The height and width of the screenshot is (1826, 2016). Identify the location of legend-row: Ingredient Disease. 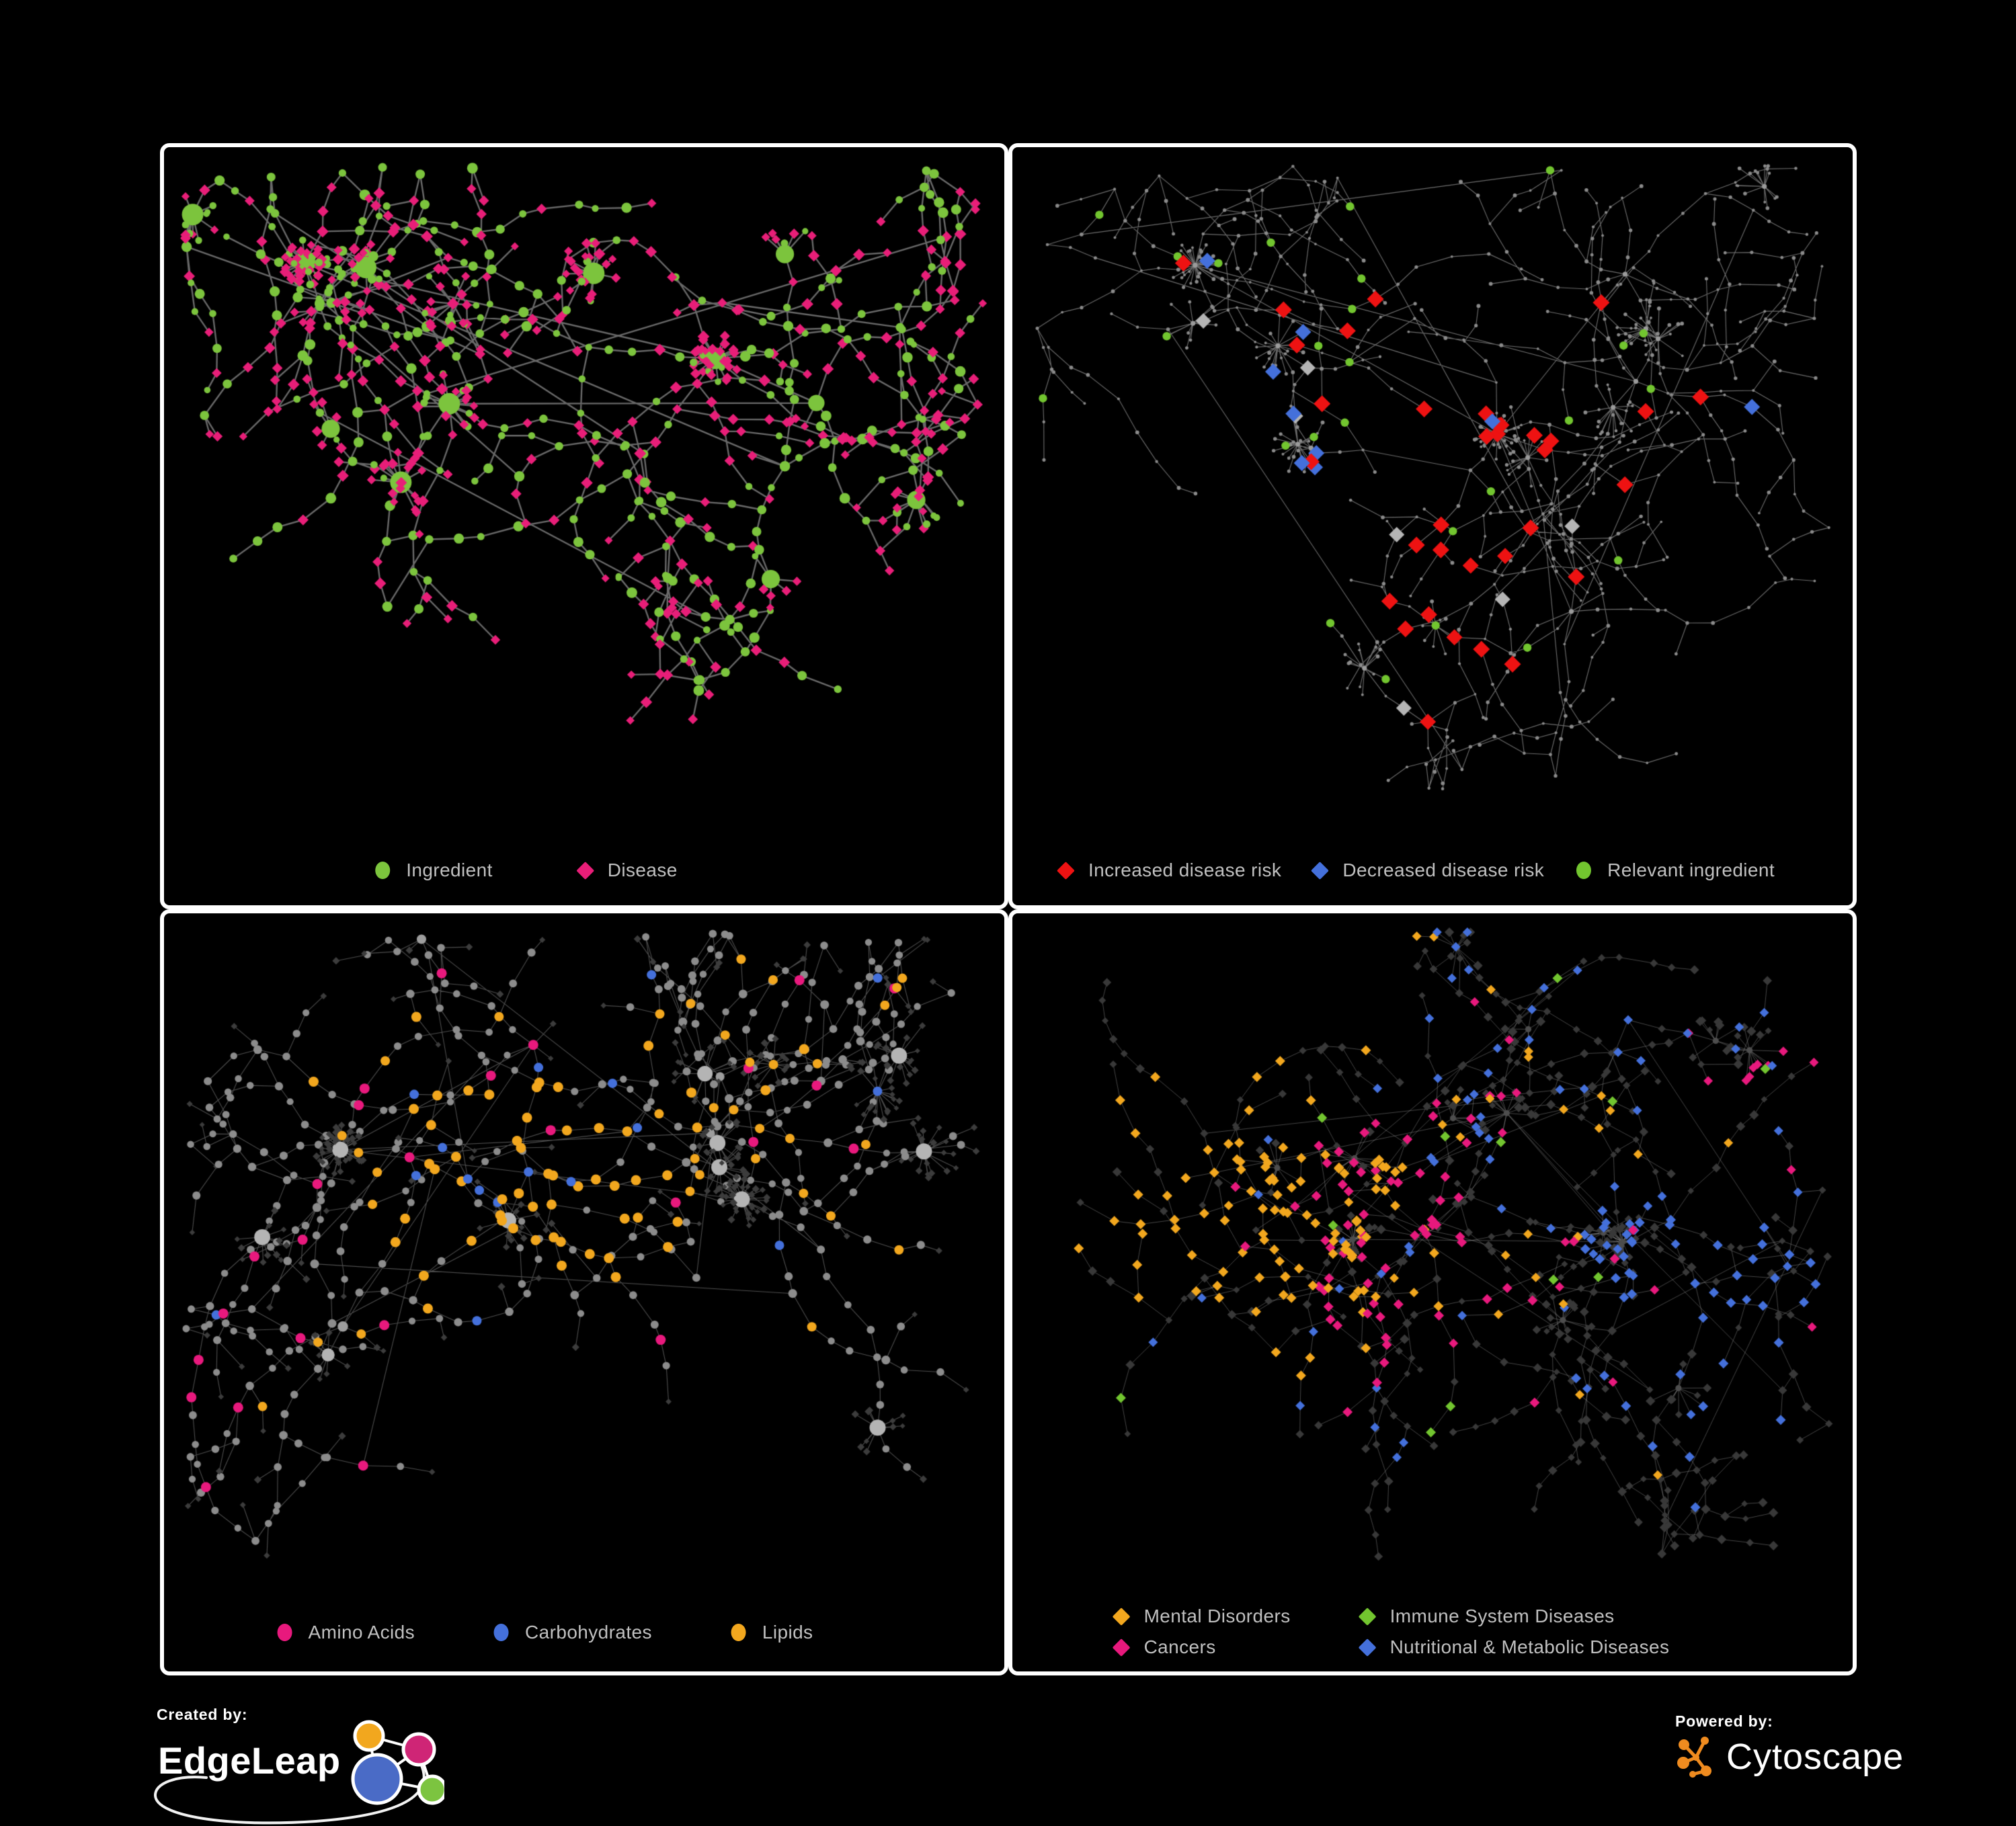
(526, 870).